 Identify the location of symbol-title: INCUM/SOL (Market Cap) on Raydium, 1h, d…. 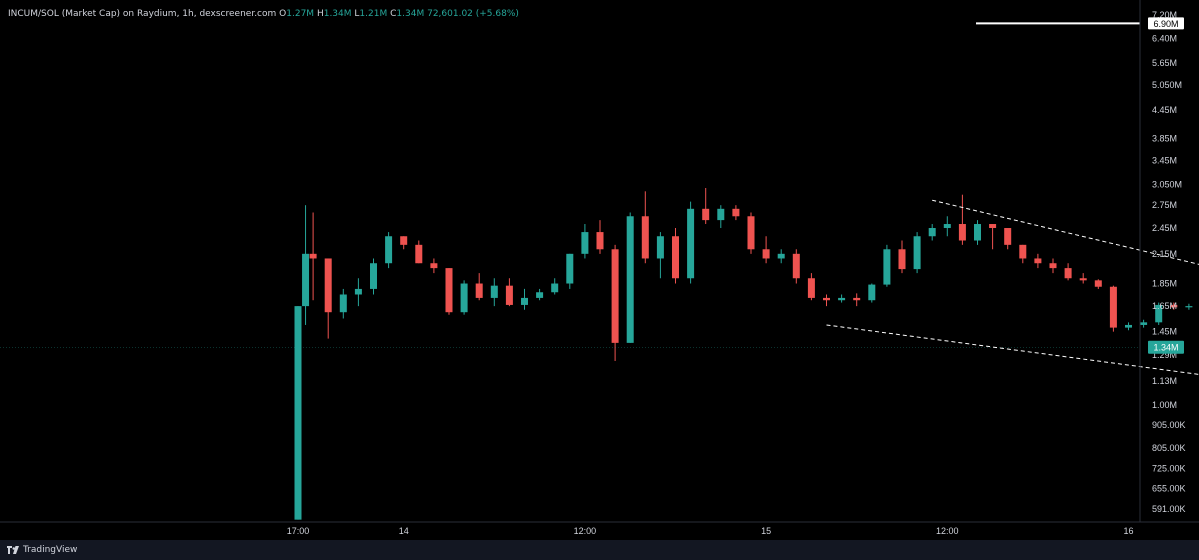
(142, 14).